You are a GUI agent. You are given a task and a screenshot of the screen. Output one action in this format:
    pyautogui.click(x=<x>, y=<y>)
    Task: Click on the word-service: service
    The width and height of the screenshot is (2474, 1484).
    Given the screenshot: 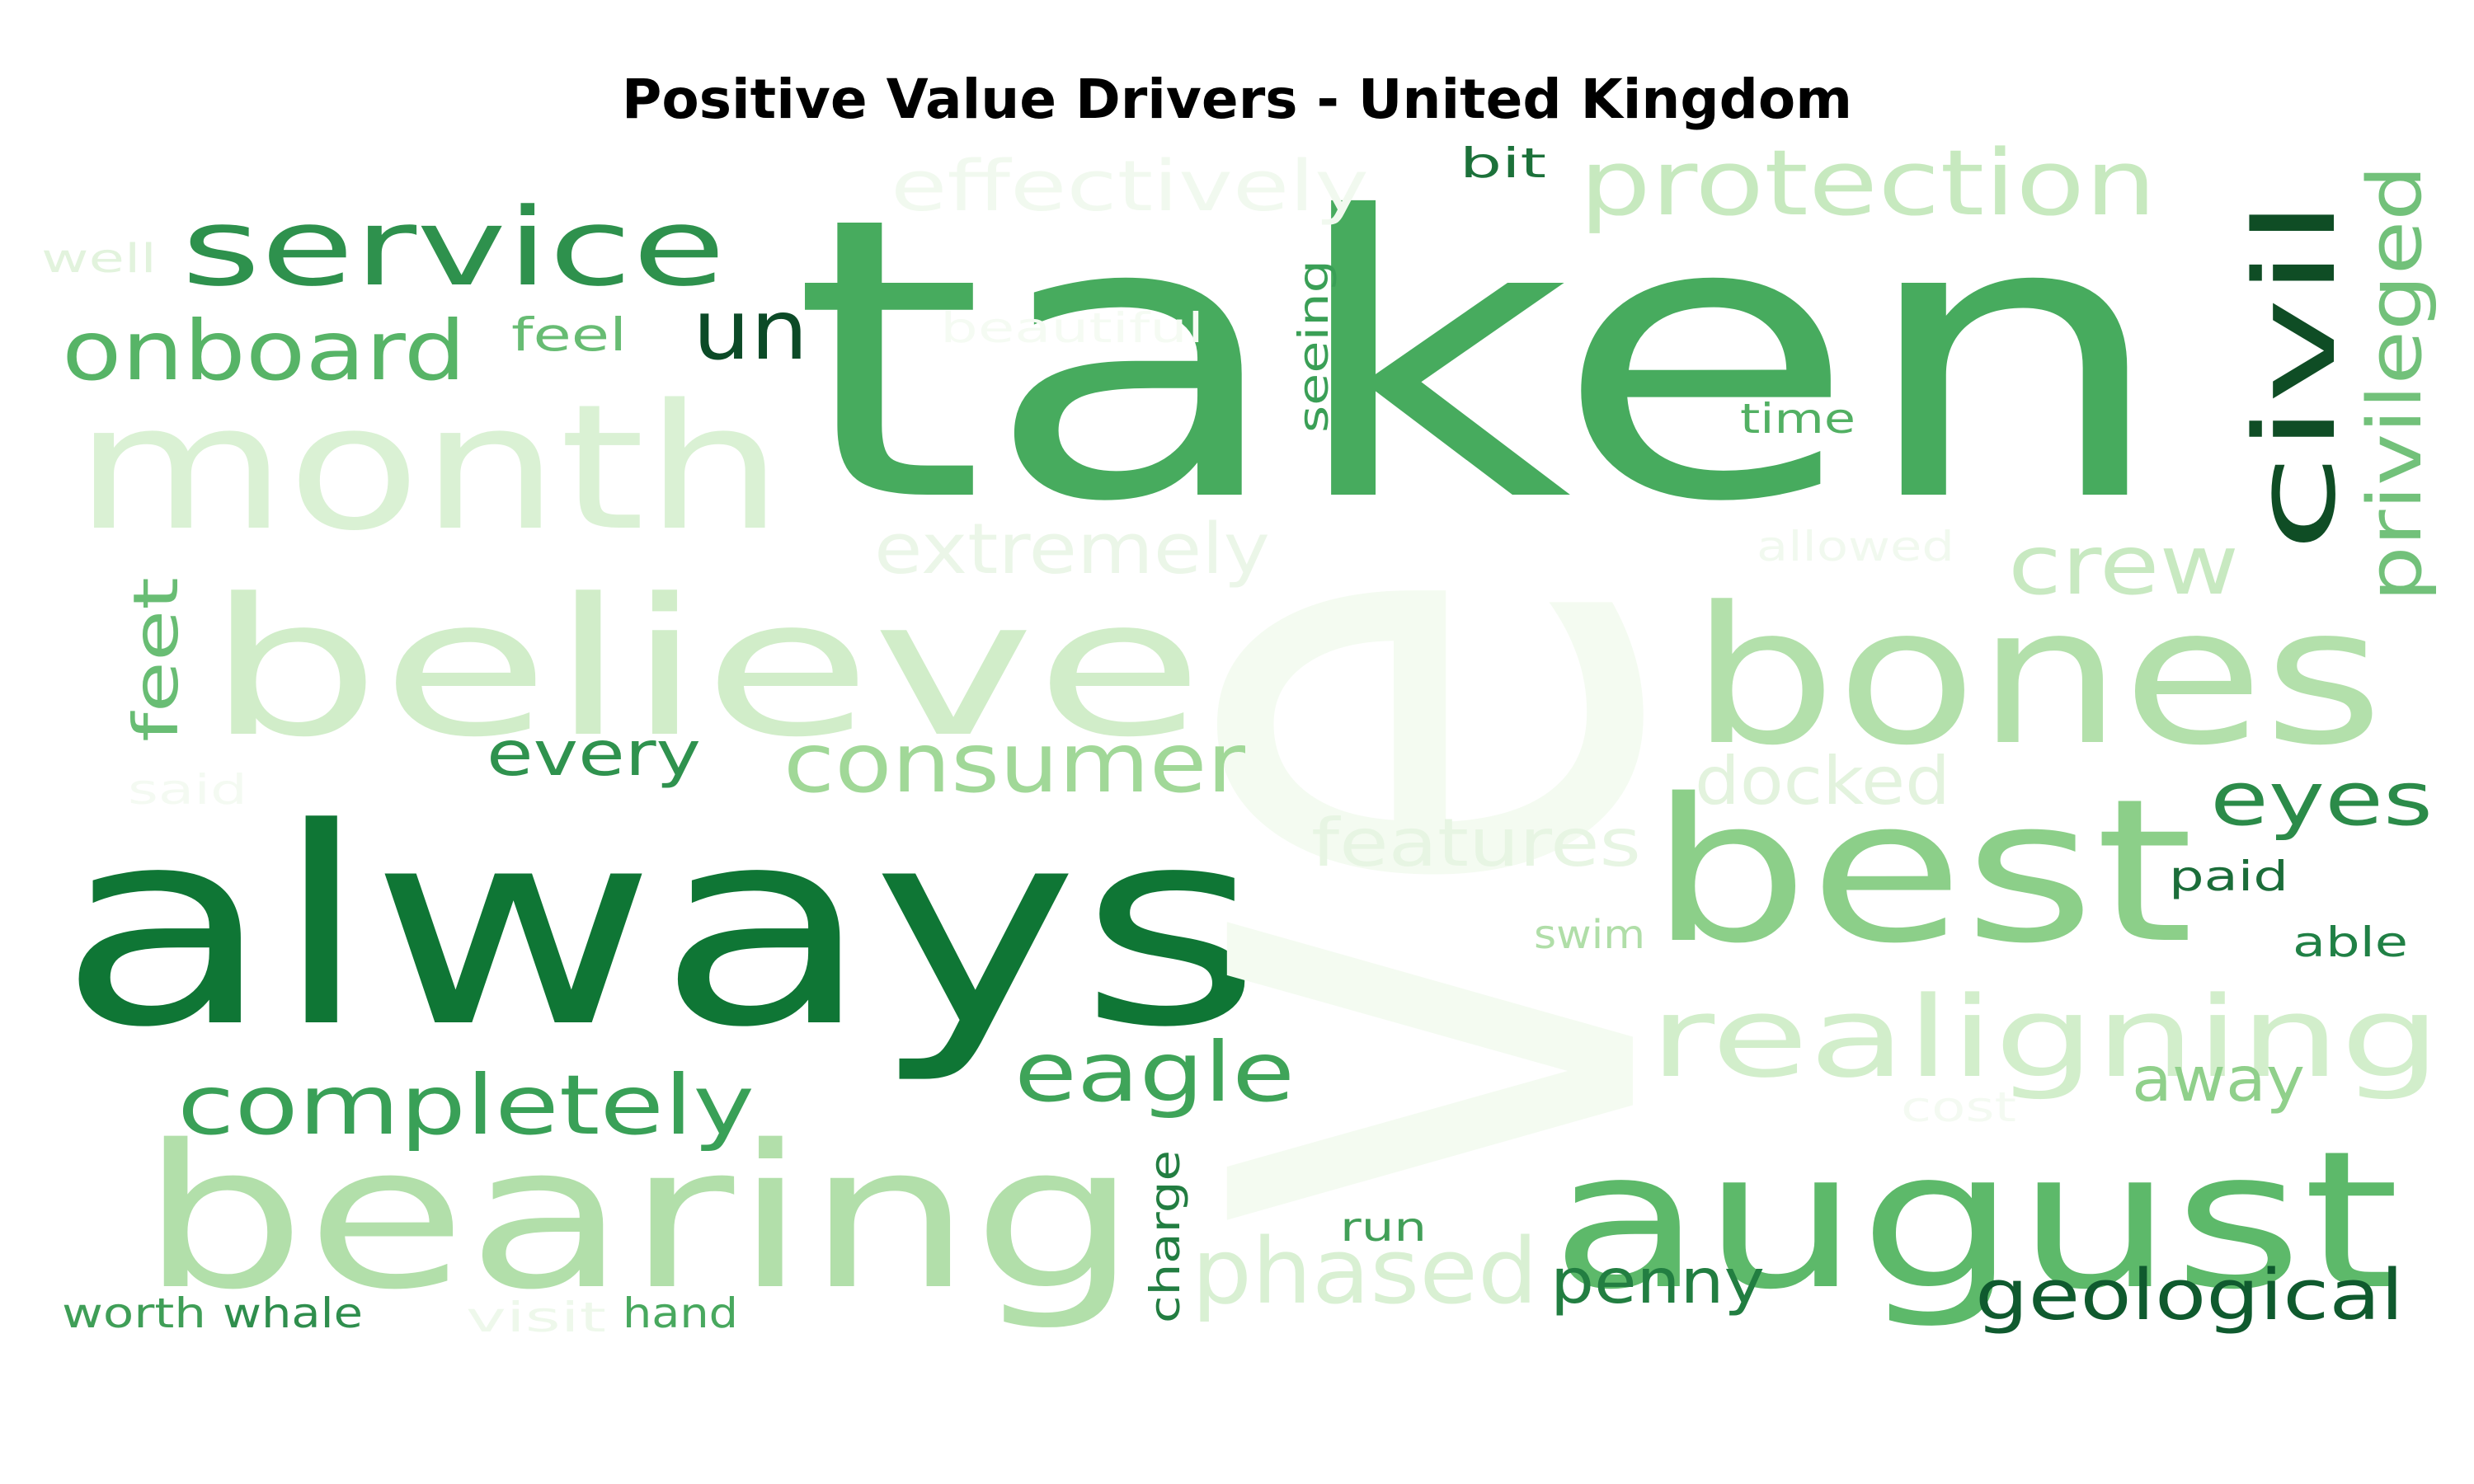 What is the action you would take?
    pyautogui.click(x=453, y=247)
    